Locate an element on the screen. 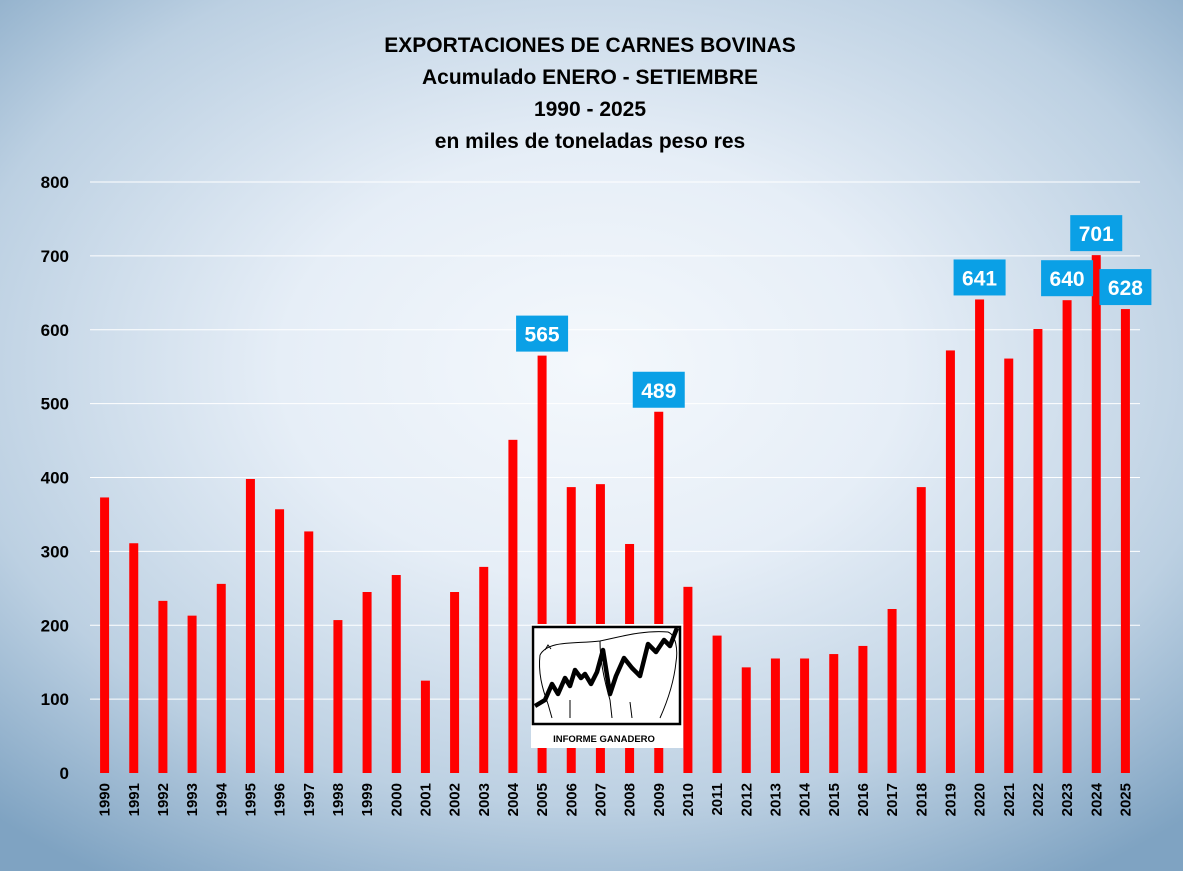  bar-2011 is located at coordinates (717, 704).